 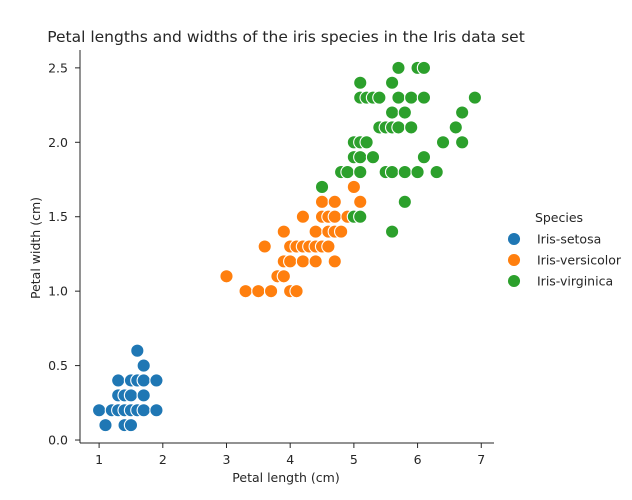 I want to click on x-tick-label: 7, so click(x=481, y=459).